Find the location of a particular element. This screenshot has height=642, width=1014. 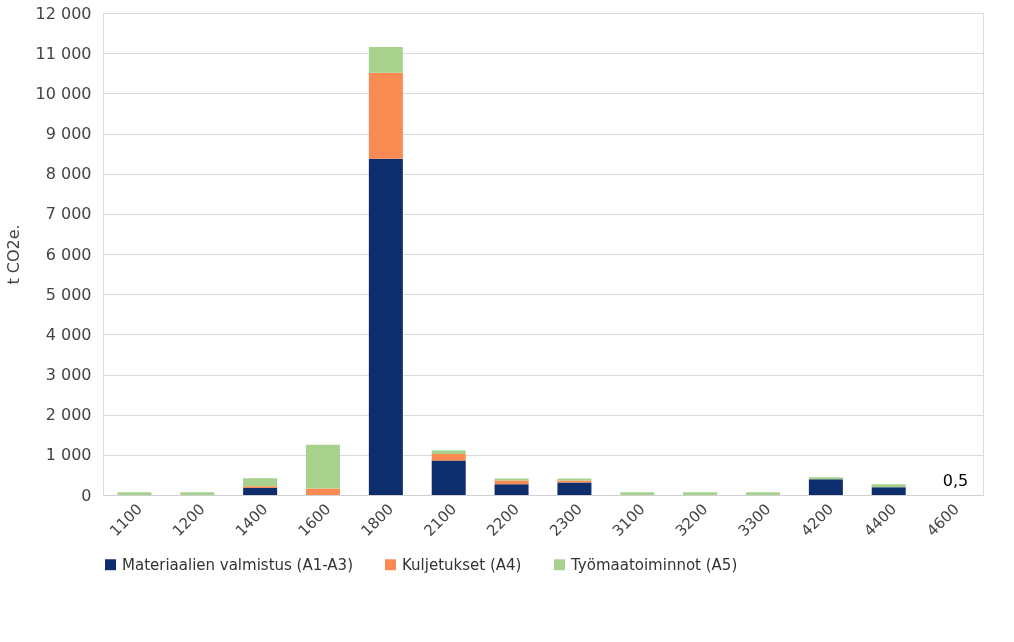

annotation: 0,5 is located at coordinates (955, 480).